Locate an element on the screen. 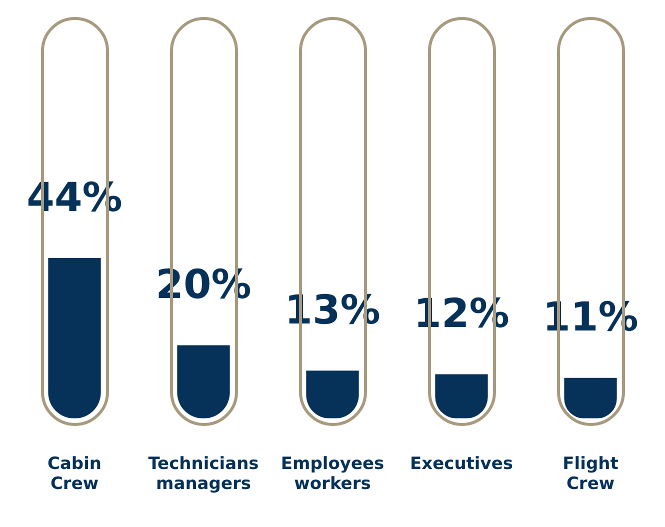  x-tick-label: Flight Crew is located at coordinates (590, 474).